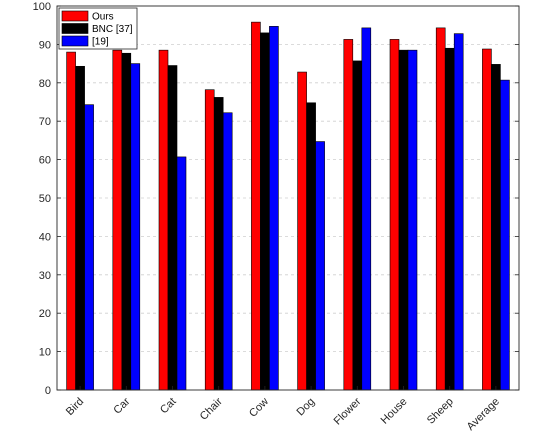 Image resolution: width=538 pixels, height=432 pixels. What do you see at coordinates (42, 7) in the screenshot?
I see `y-tick-label: 100` at bounding box center [42, 7].